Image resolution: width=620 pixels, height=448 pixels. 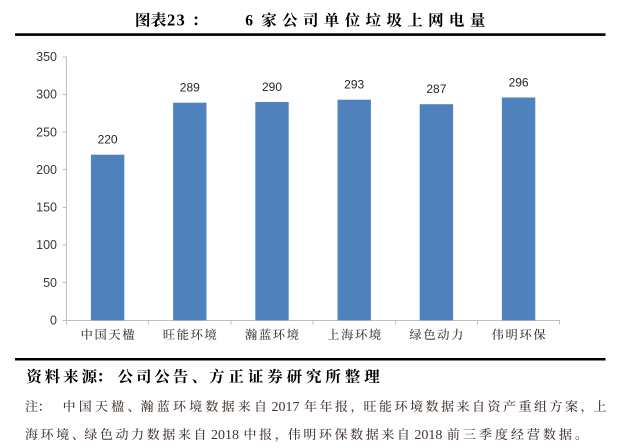 What do you see at coordinates (176, 20) in the screenshot?
I see `svg-text: 23` at bounding box center [176, 20].